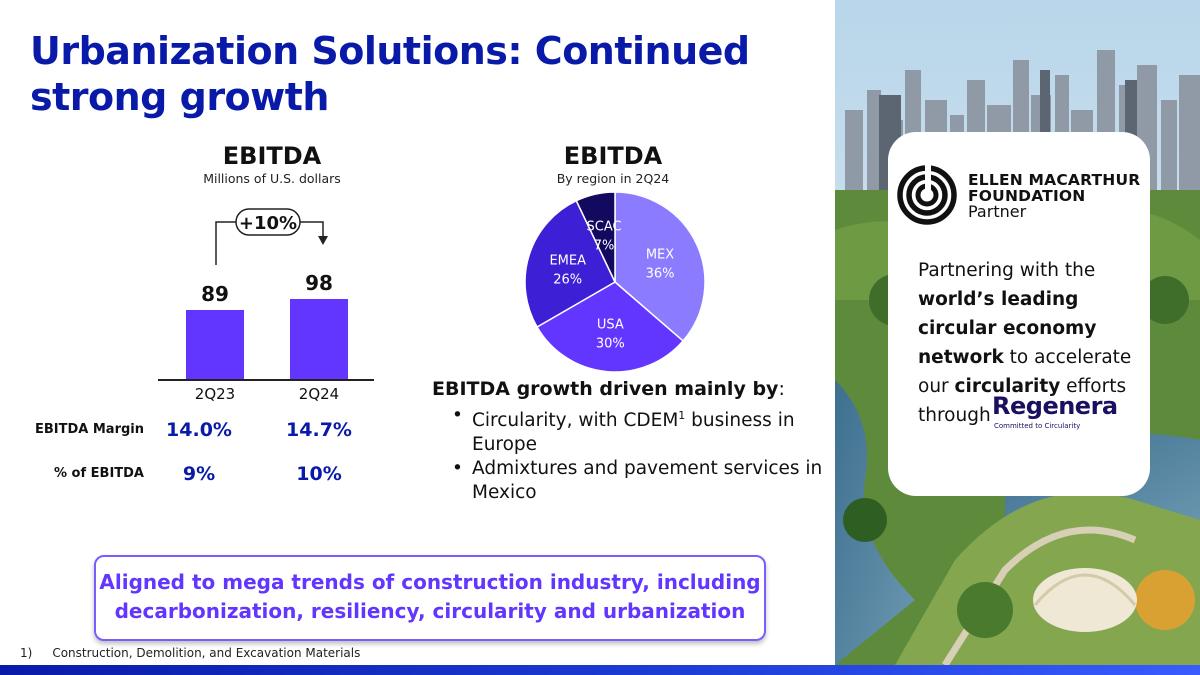 This screenshot has width=1200, height=675. I want to click on metric-label-pct-ebitda: % of EBITDA, so click(98, 473).